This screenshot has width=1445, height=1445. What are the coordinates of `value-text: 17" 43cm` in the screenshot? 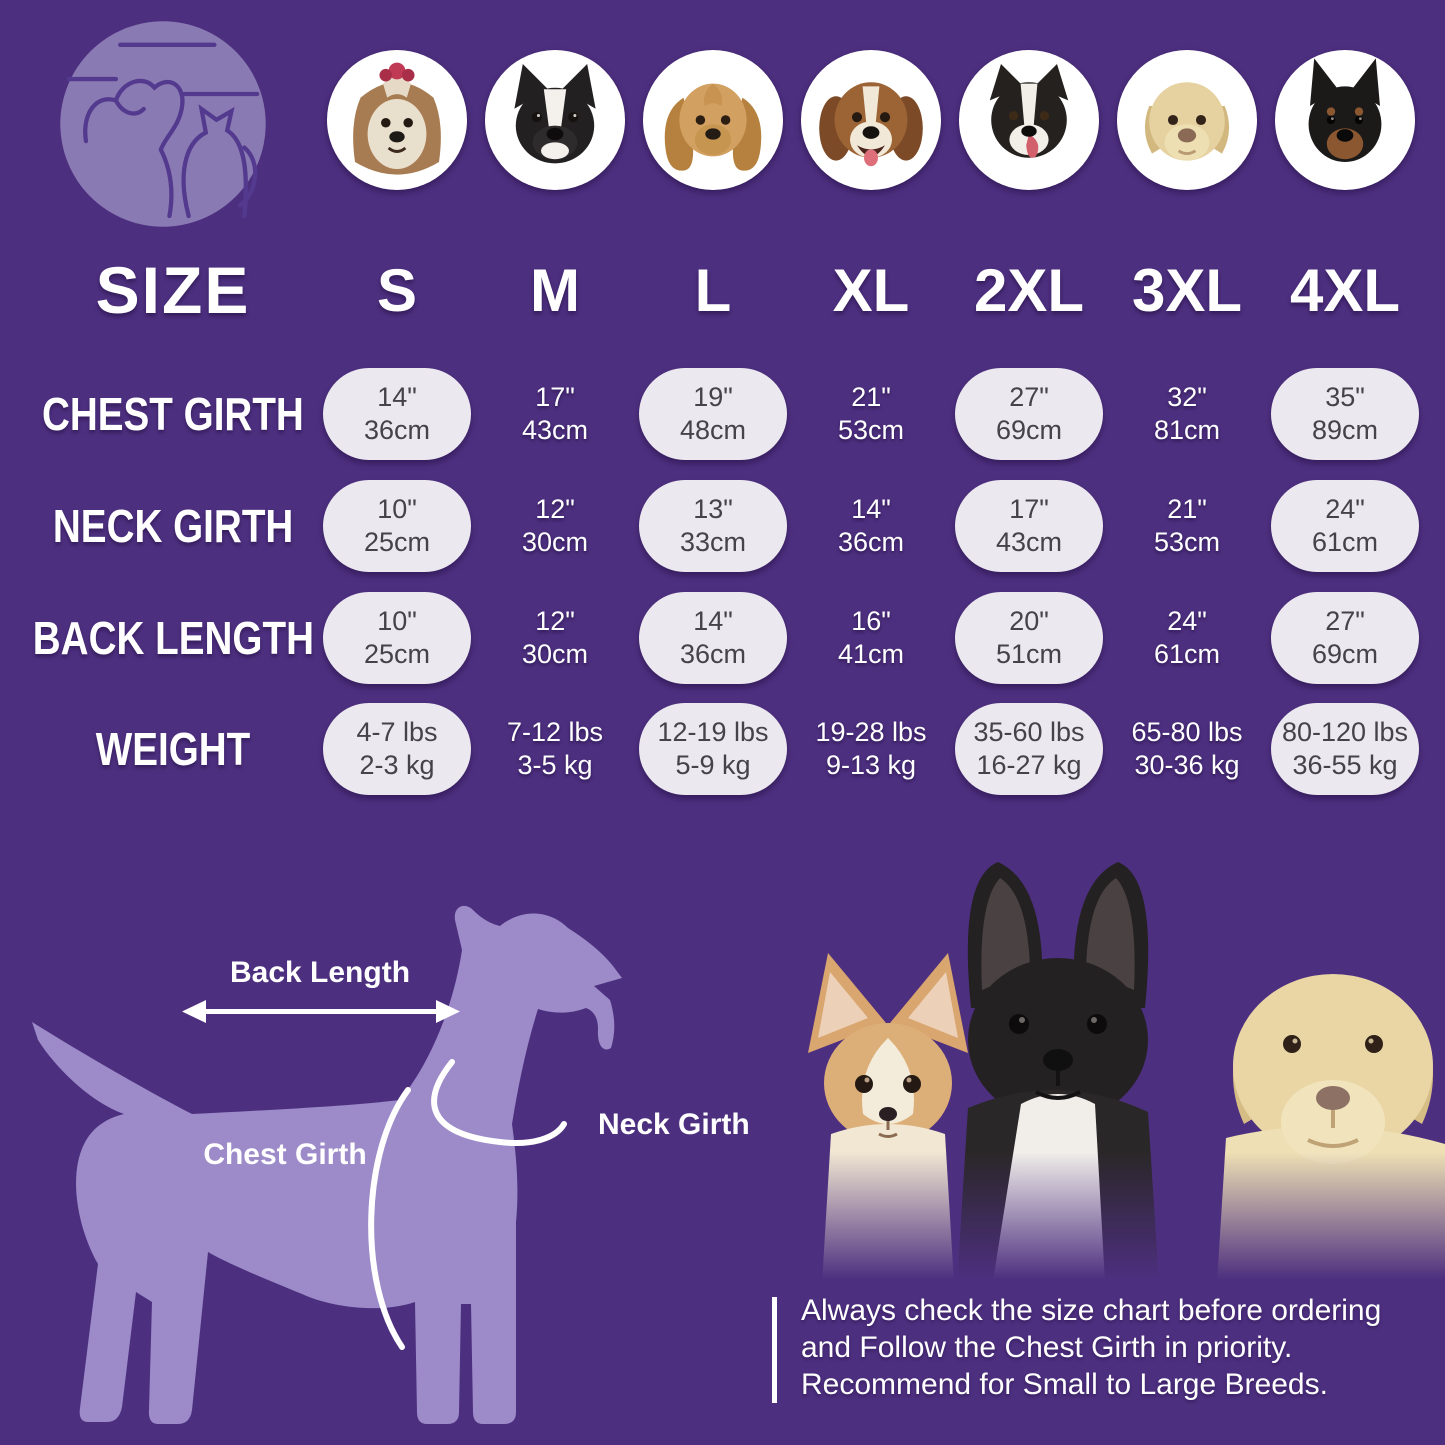 It's located at (555, 413).